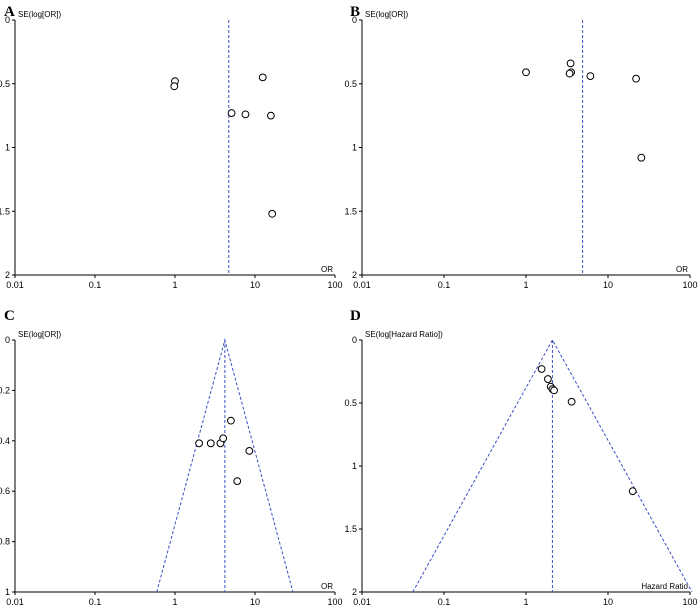 Image resolution: width=700 pixels, height=610 pixels. I want to click on panel-label: A, so click(9, 12).